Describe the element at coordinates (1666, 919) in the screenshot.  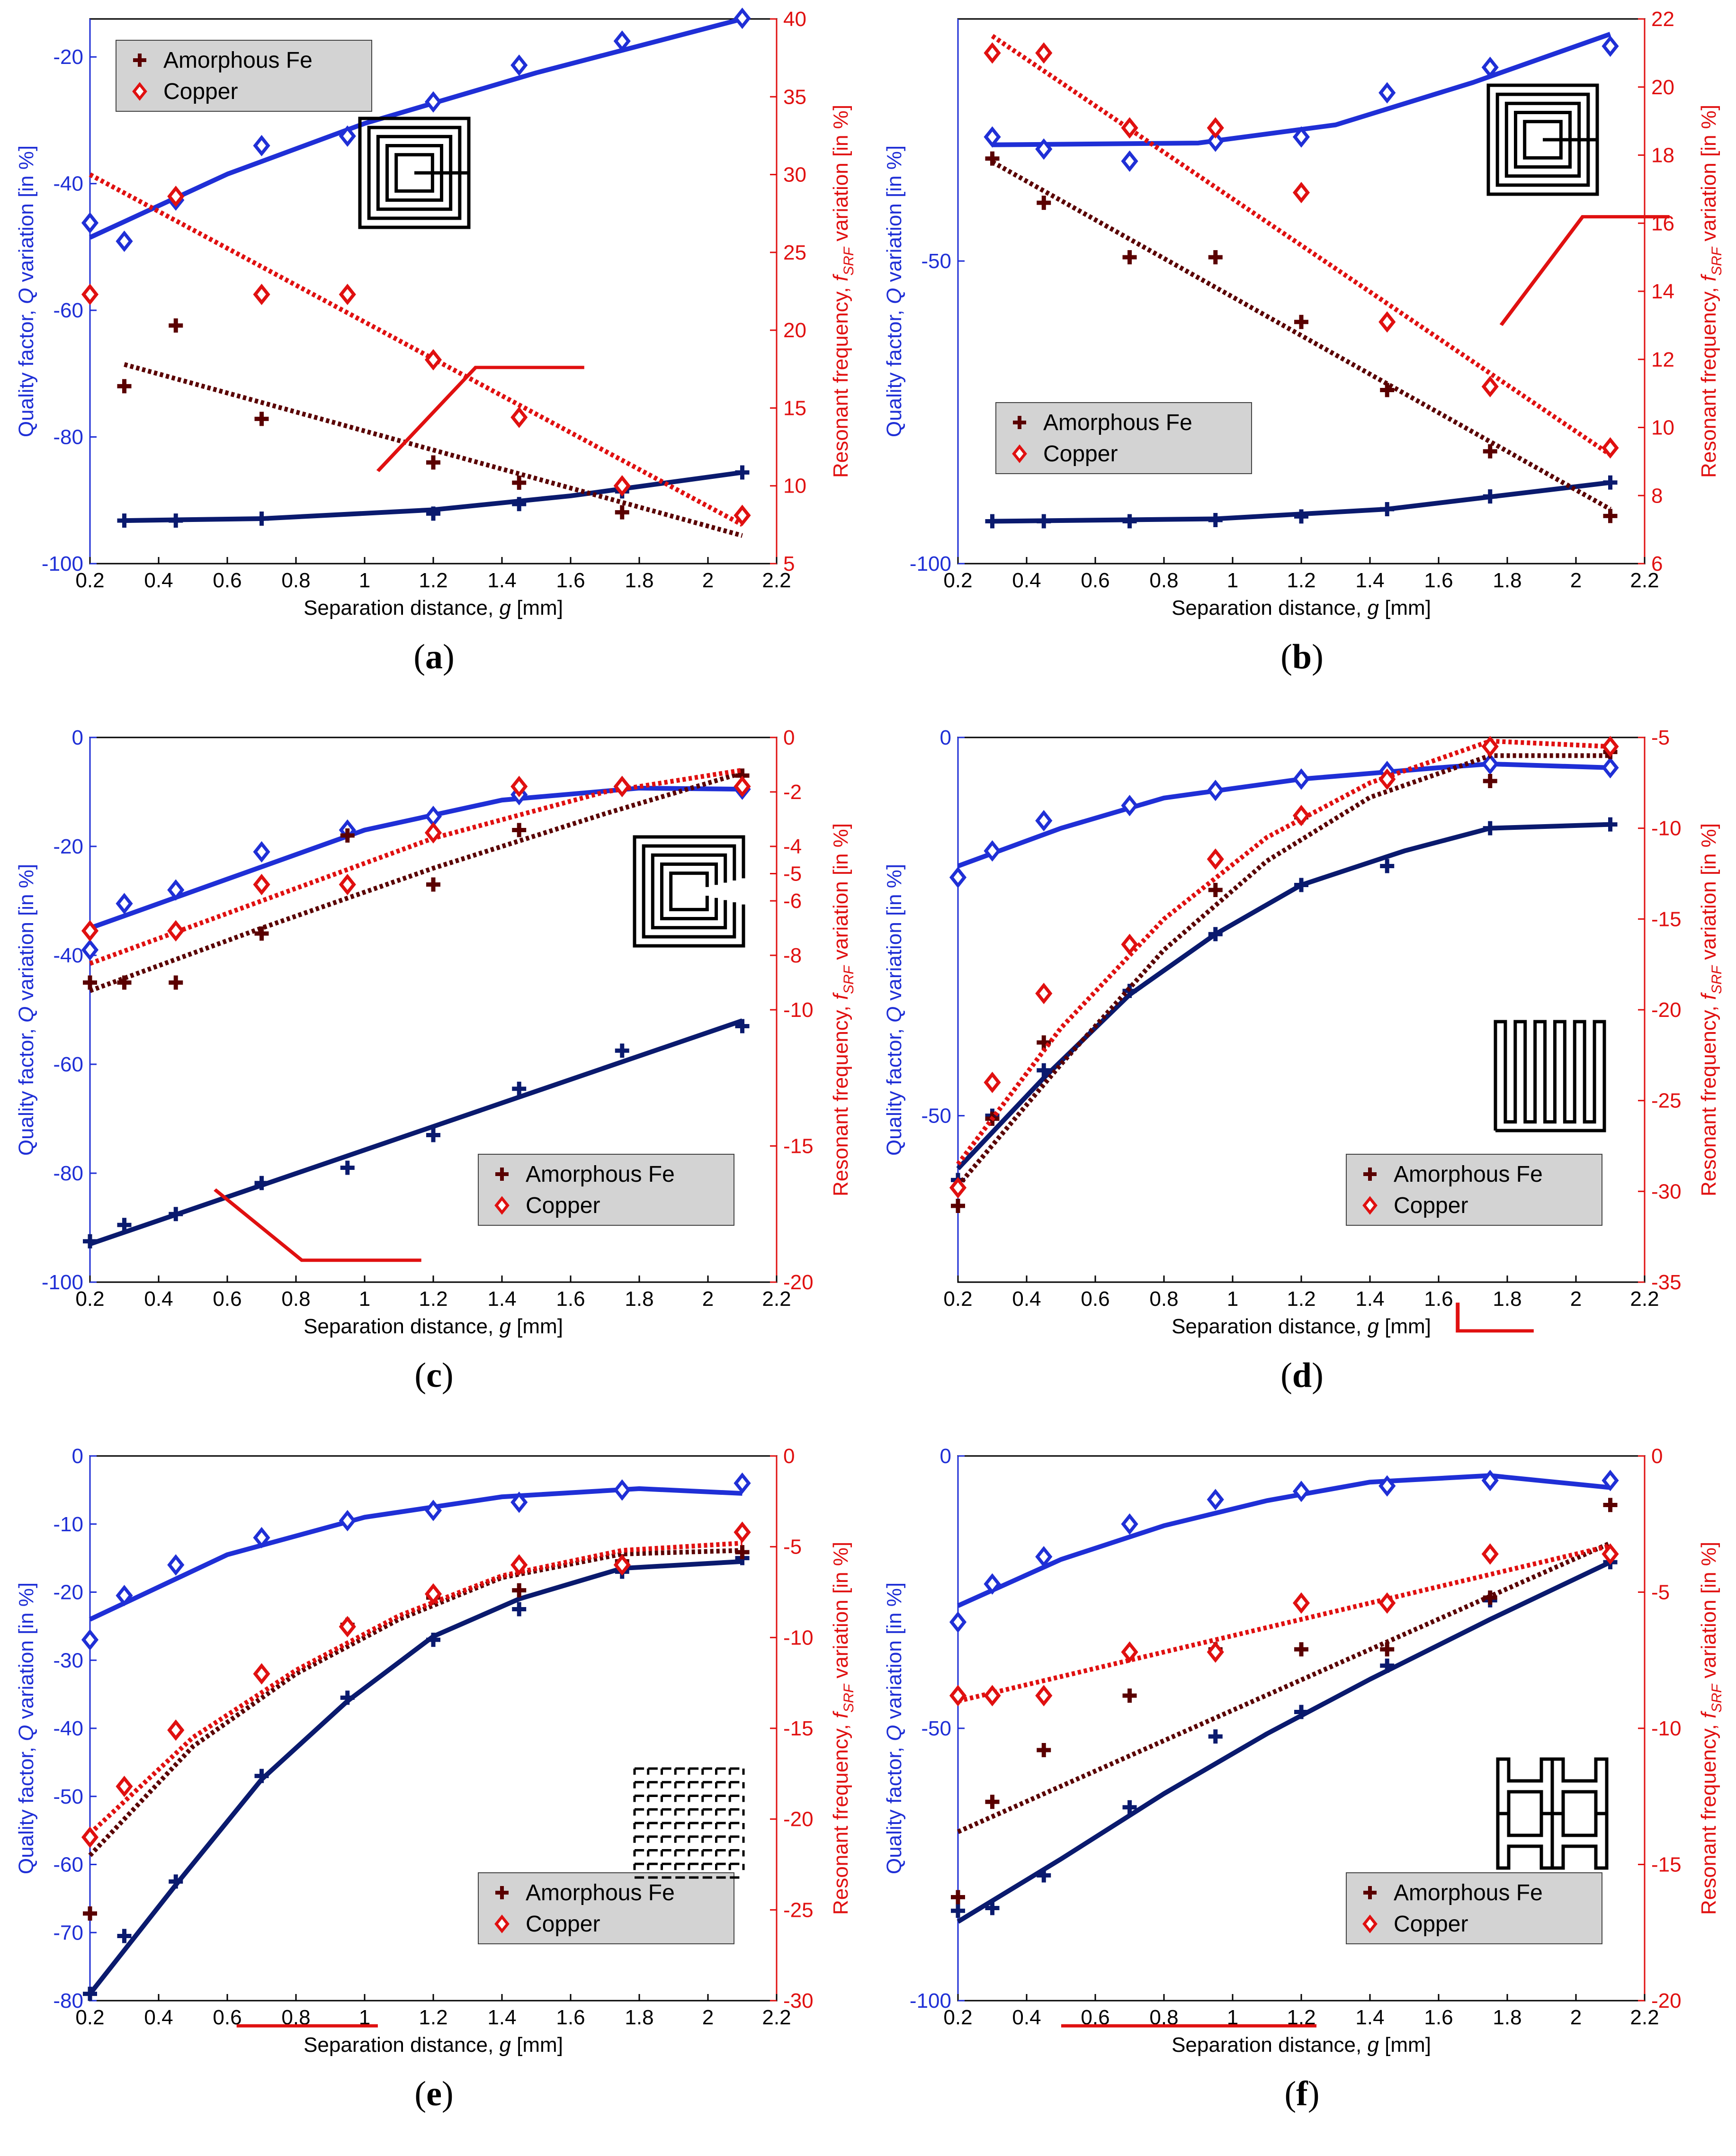
I see `y-right-tick-label: -15` at that location.